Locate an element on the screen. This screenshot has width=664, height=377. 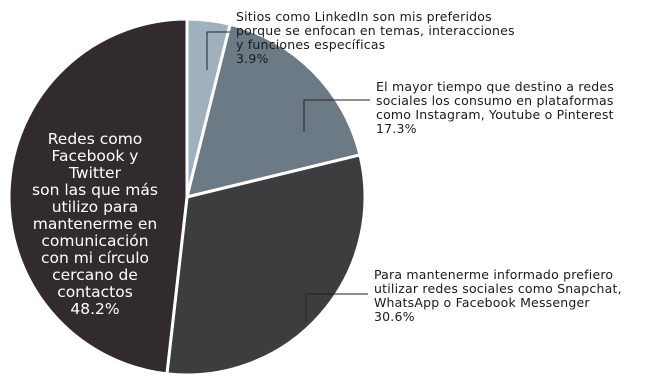
label-facebook-line: Redes como is located at coordinates (95, 139).